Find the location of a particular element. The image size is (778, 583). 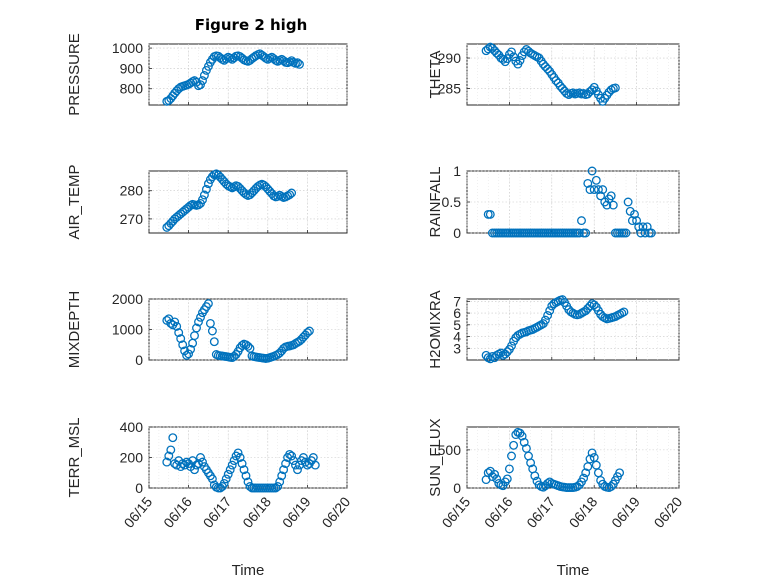

y-tick-label: 500 is located at coordinates (450, 450).